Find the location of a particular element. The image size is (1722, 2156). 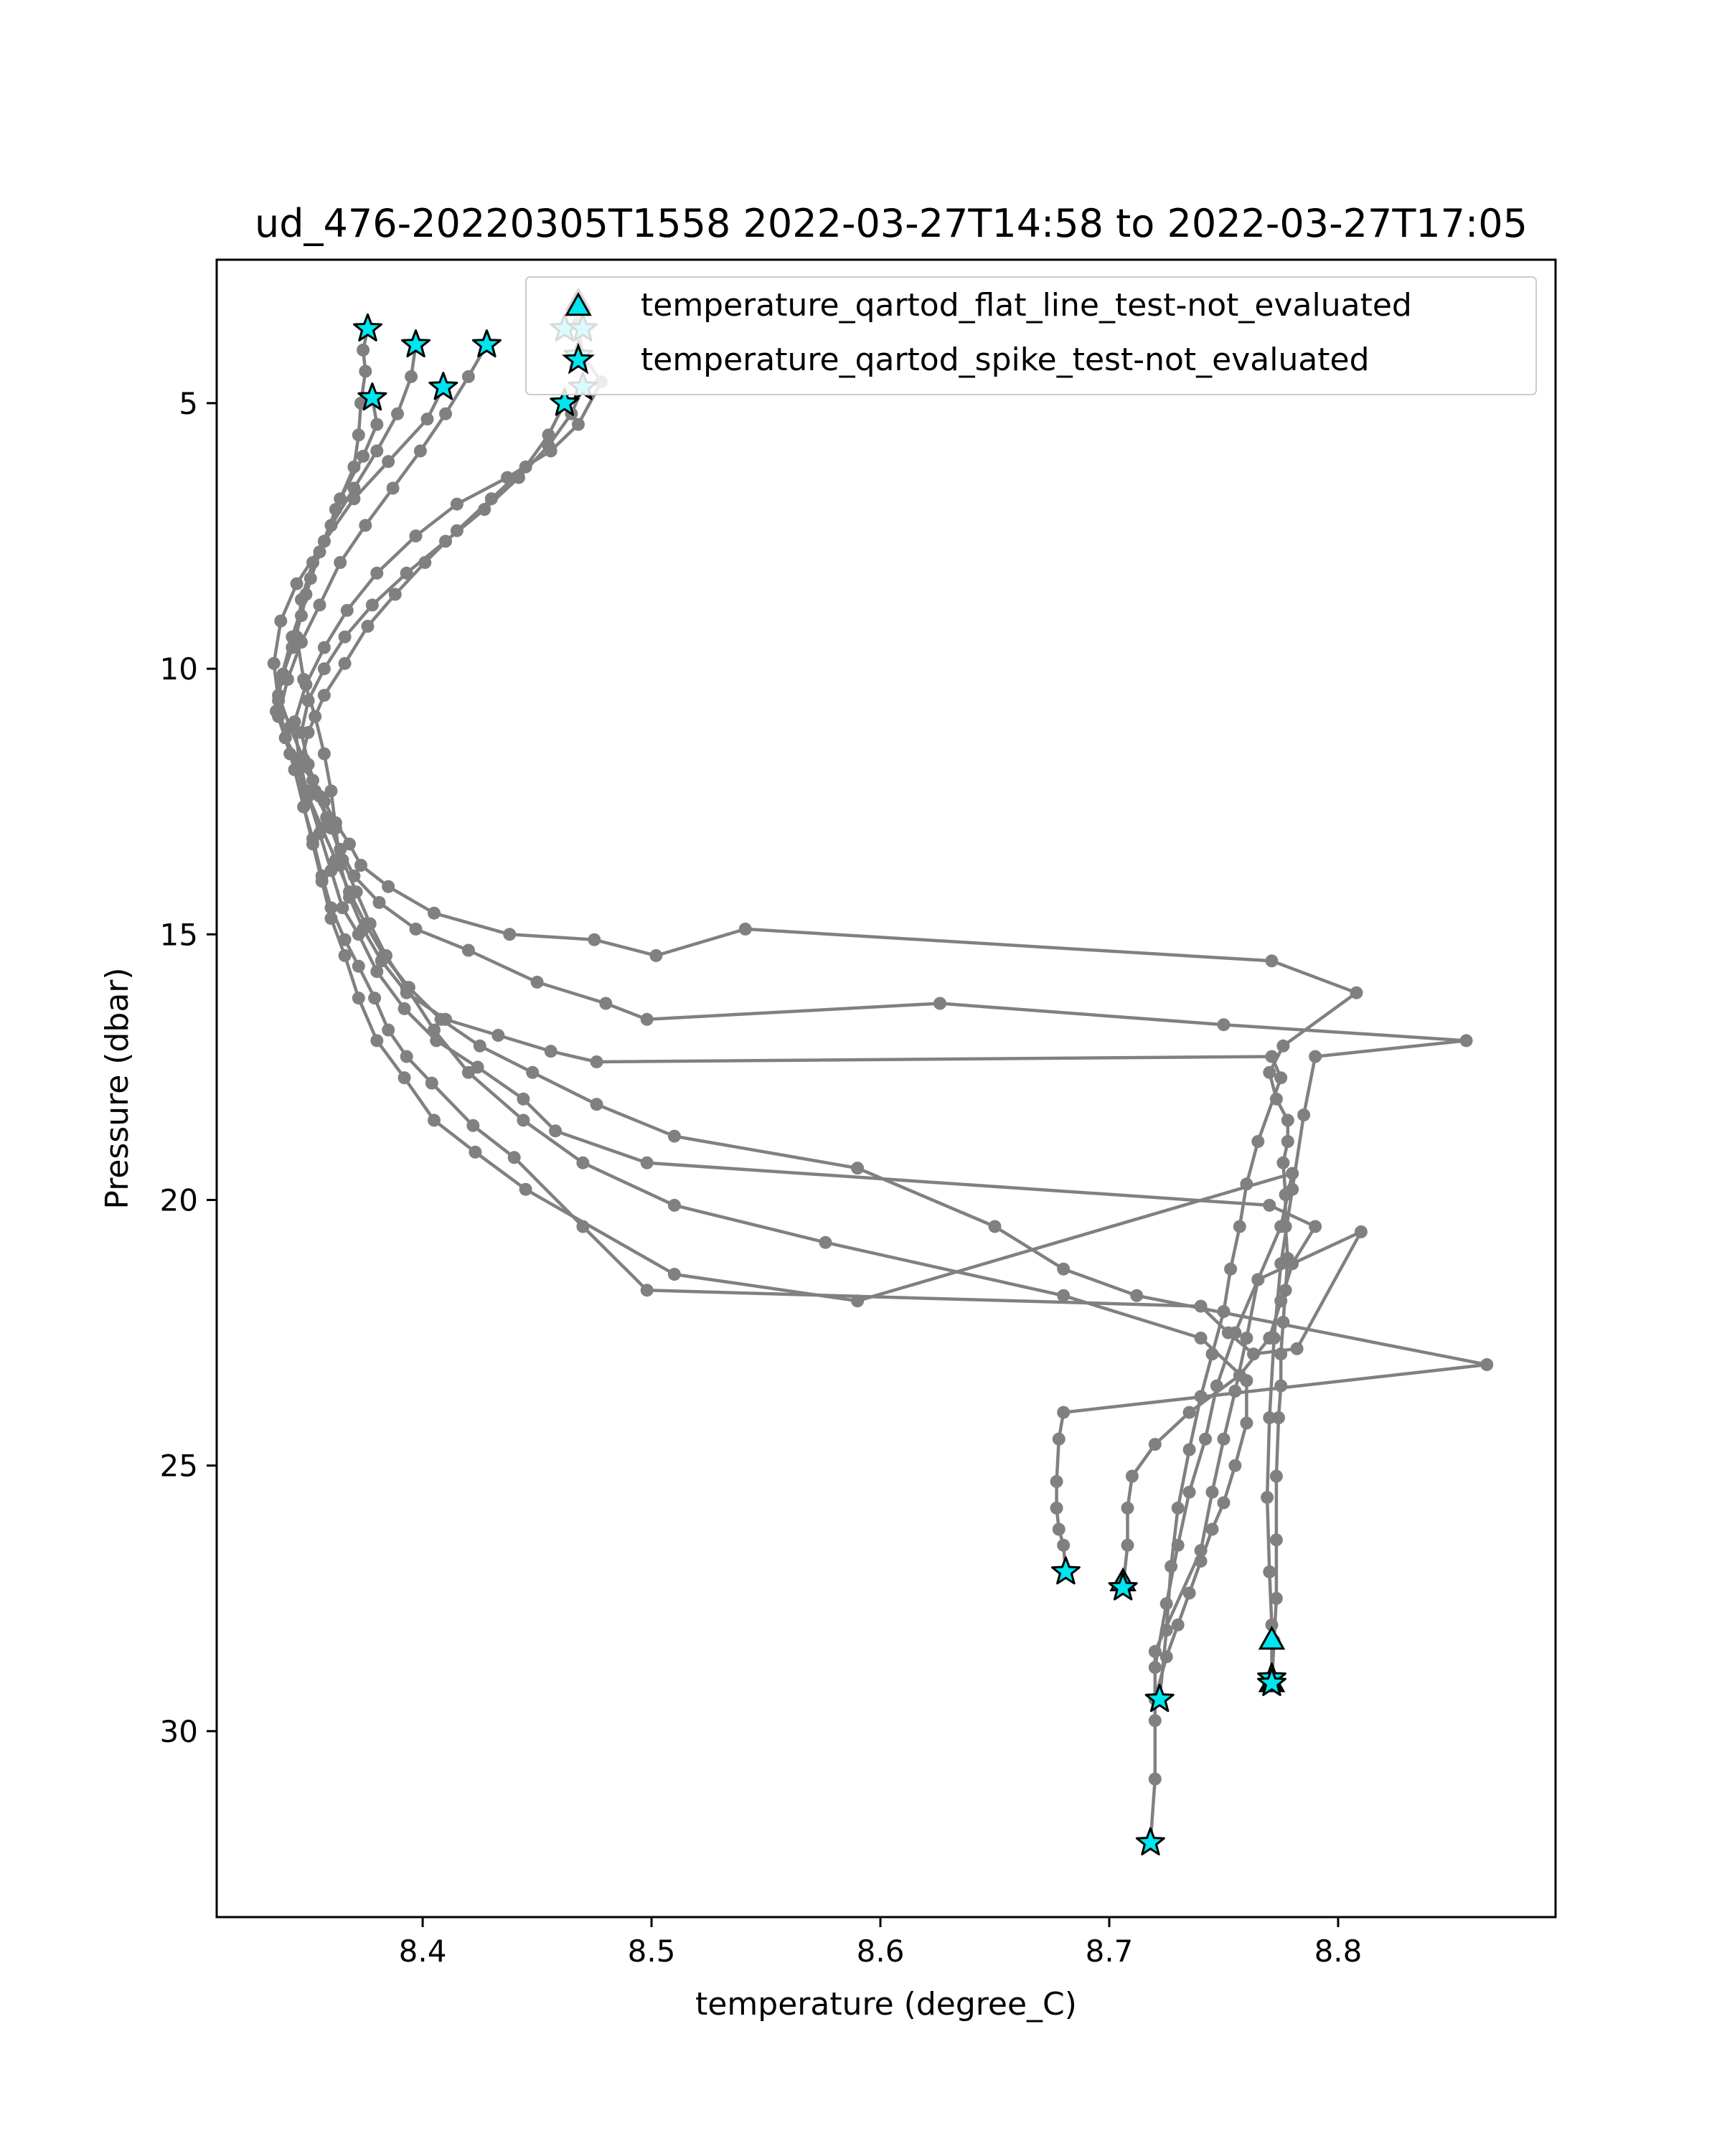

y-tick-label: 15 is located at coordinates (179, 935).